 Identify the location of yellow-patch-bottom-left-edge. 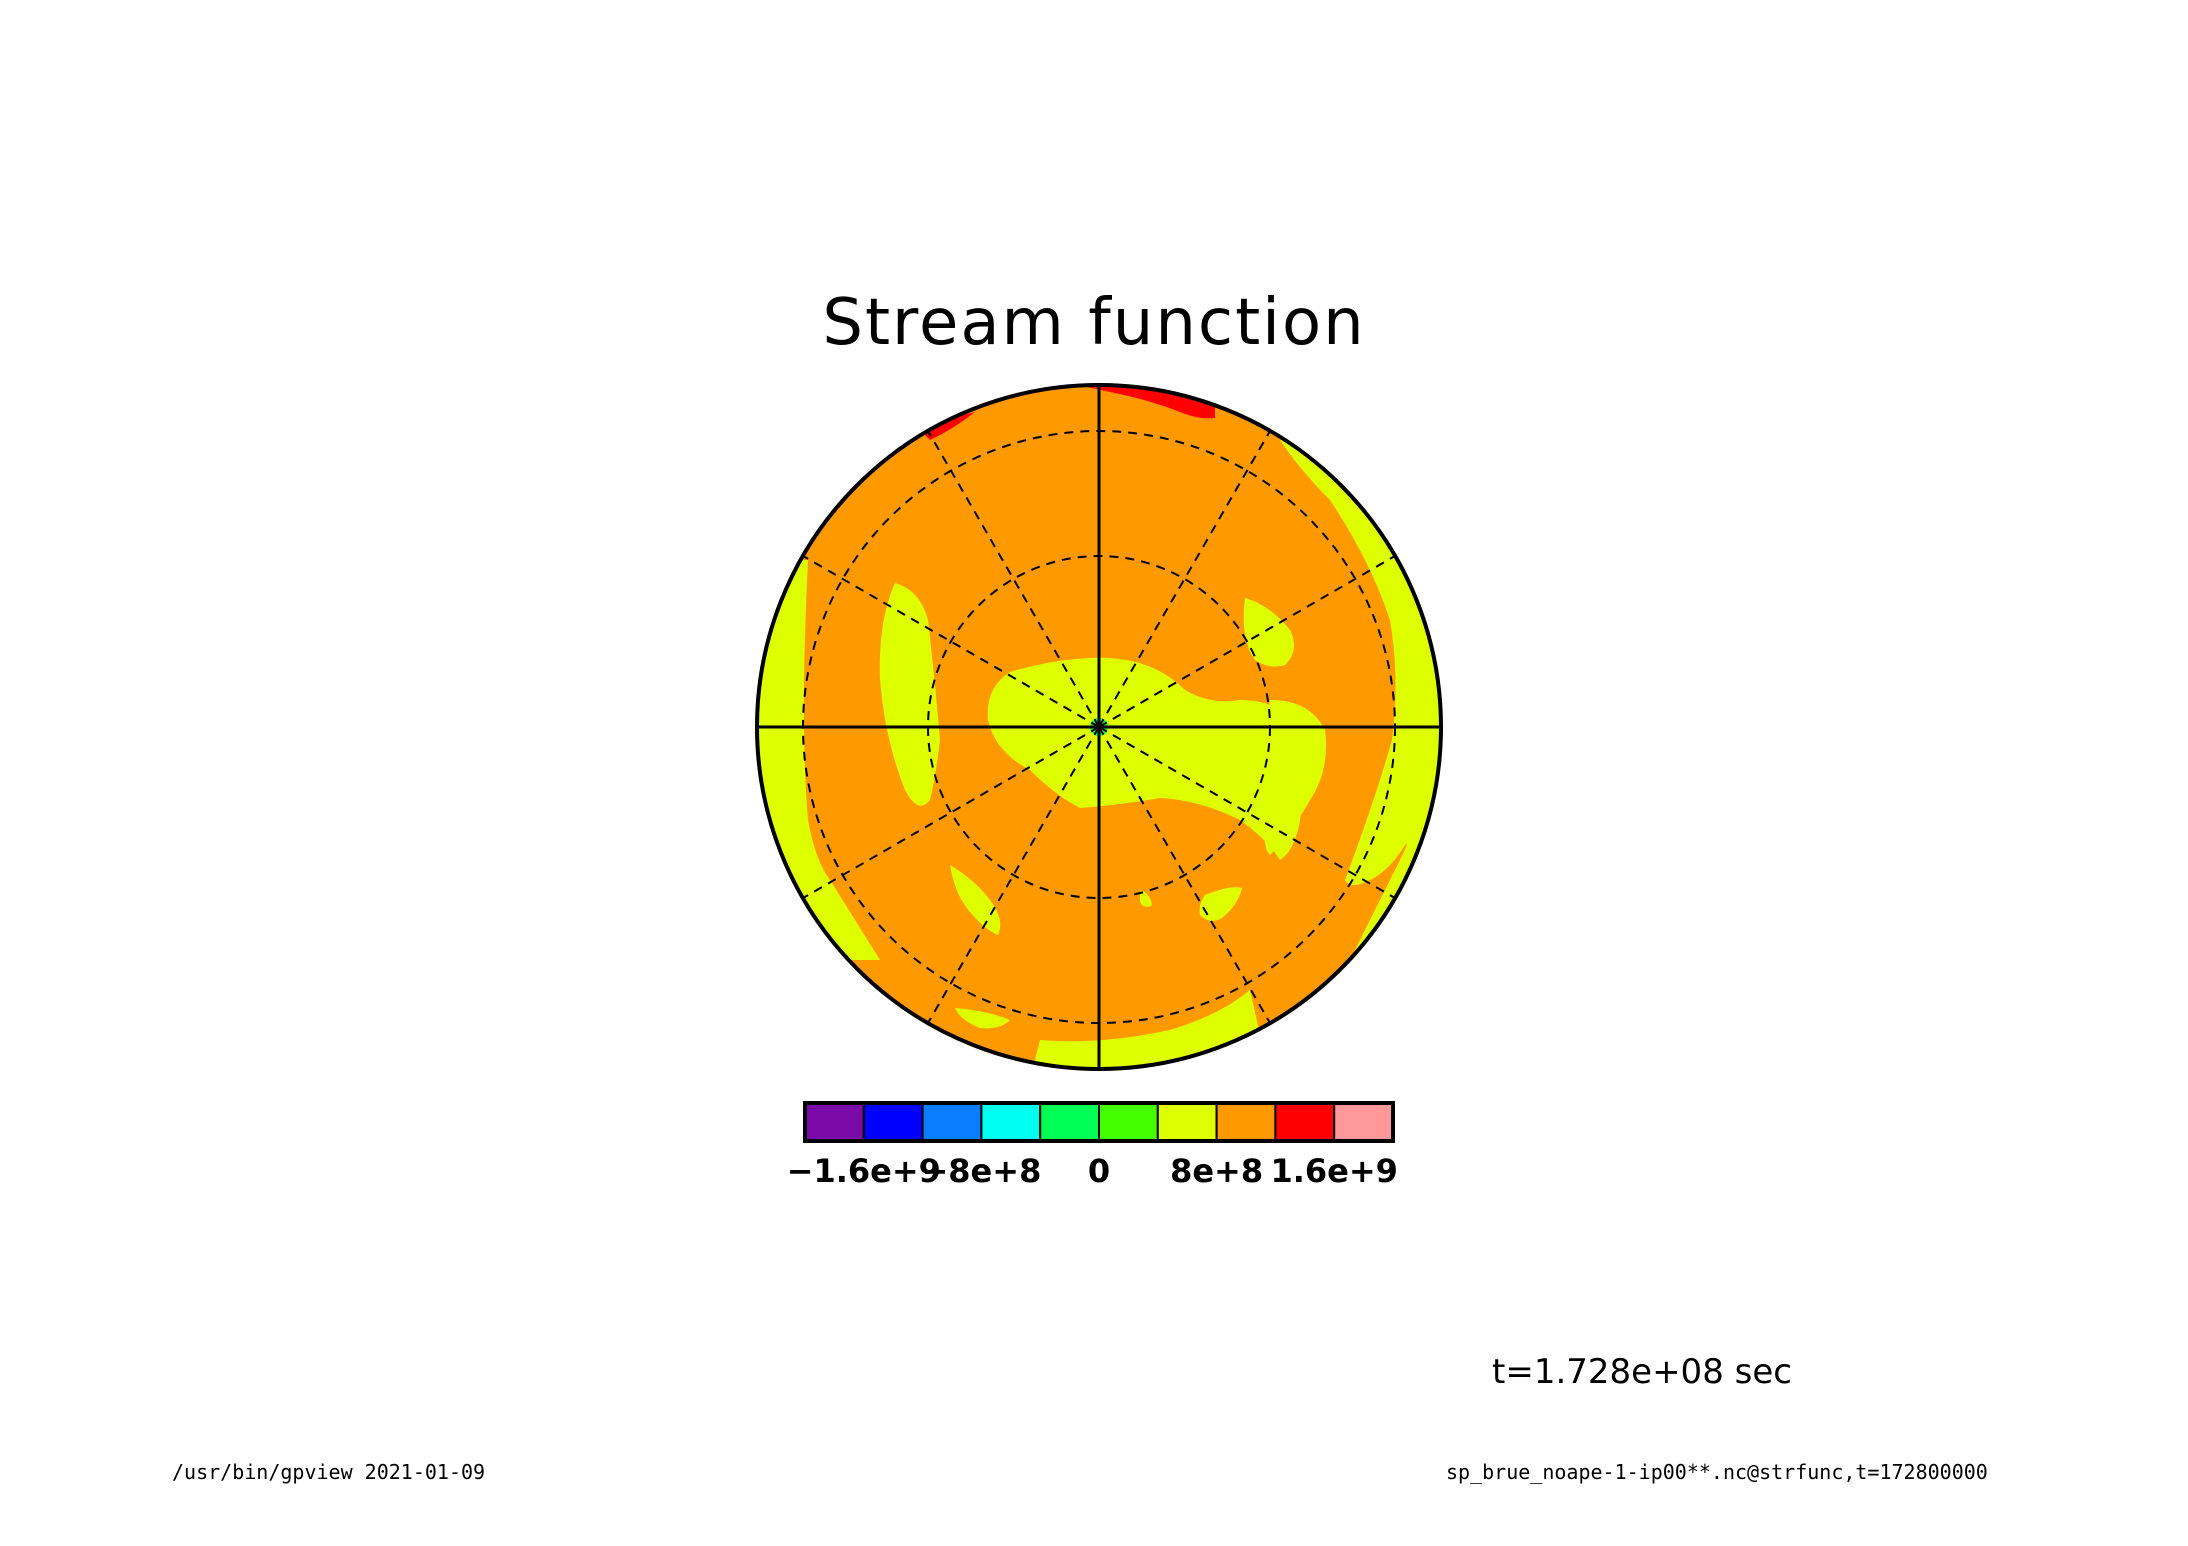
(982, 1018).